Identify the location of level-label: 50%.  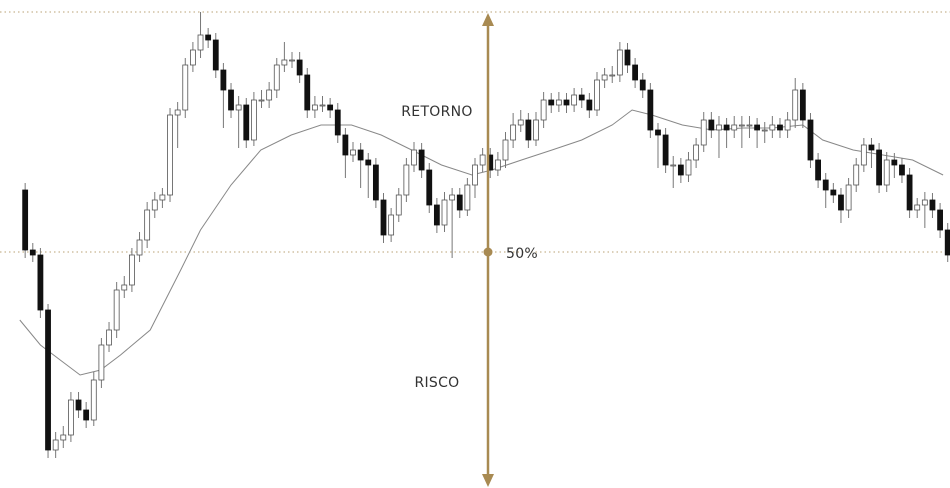
(522, 254).